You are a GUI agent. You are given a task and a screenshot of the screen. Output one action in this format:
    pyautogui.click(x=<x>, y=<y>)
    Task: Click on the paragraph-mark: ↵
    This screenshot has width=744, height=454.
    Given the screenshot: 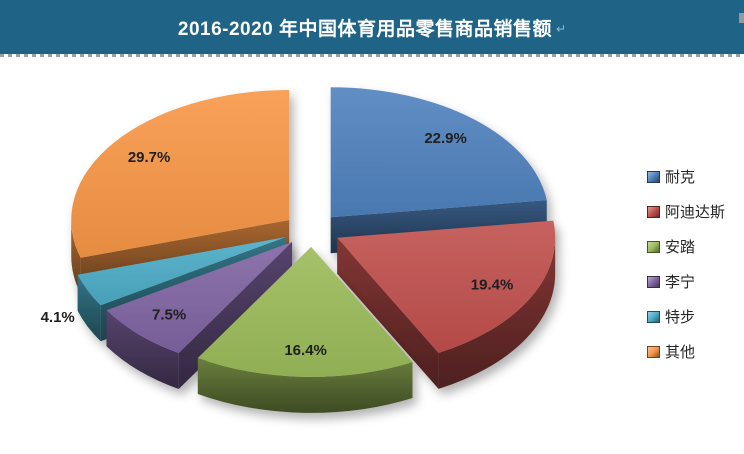 What is the action you would take?
    pyautogui.click(x=561, y=29)
    